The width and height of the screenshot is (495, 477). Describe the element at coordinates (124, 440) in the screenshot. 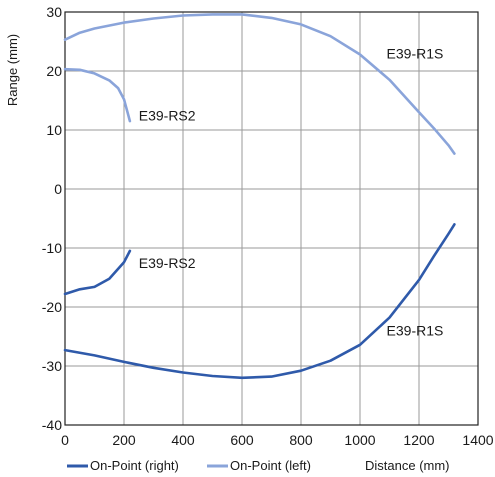

I see `x-tick-label: 200` at that location.